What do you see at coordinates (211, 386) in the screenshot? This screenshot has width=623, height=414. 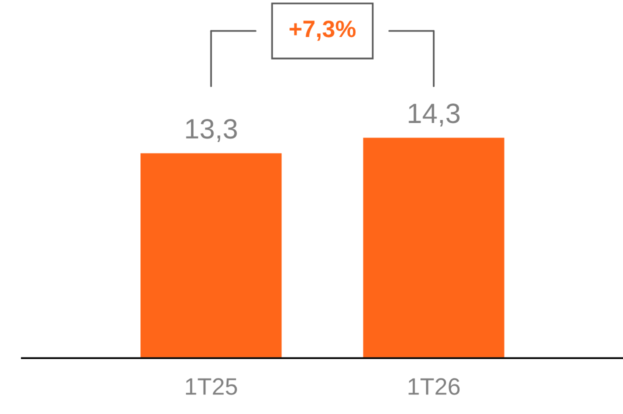 I see `x-tick-label: 1T25` at bounding box center [211, 386].